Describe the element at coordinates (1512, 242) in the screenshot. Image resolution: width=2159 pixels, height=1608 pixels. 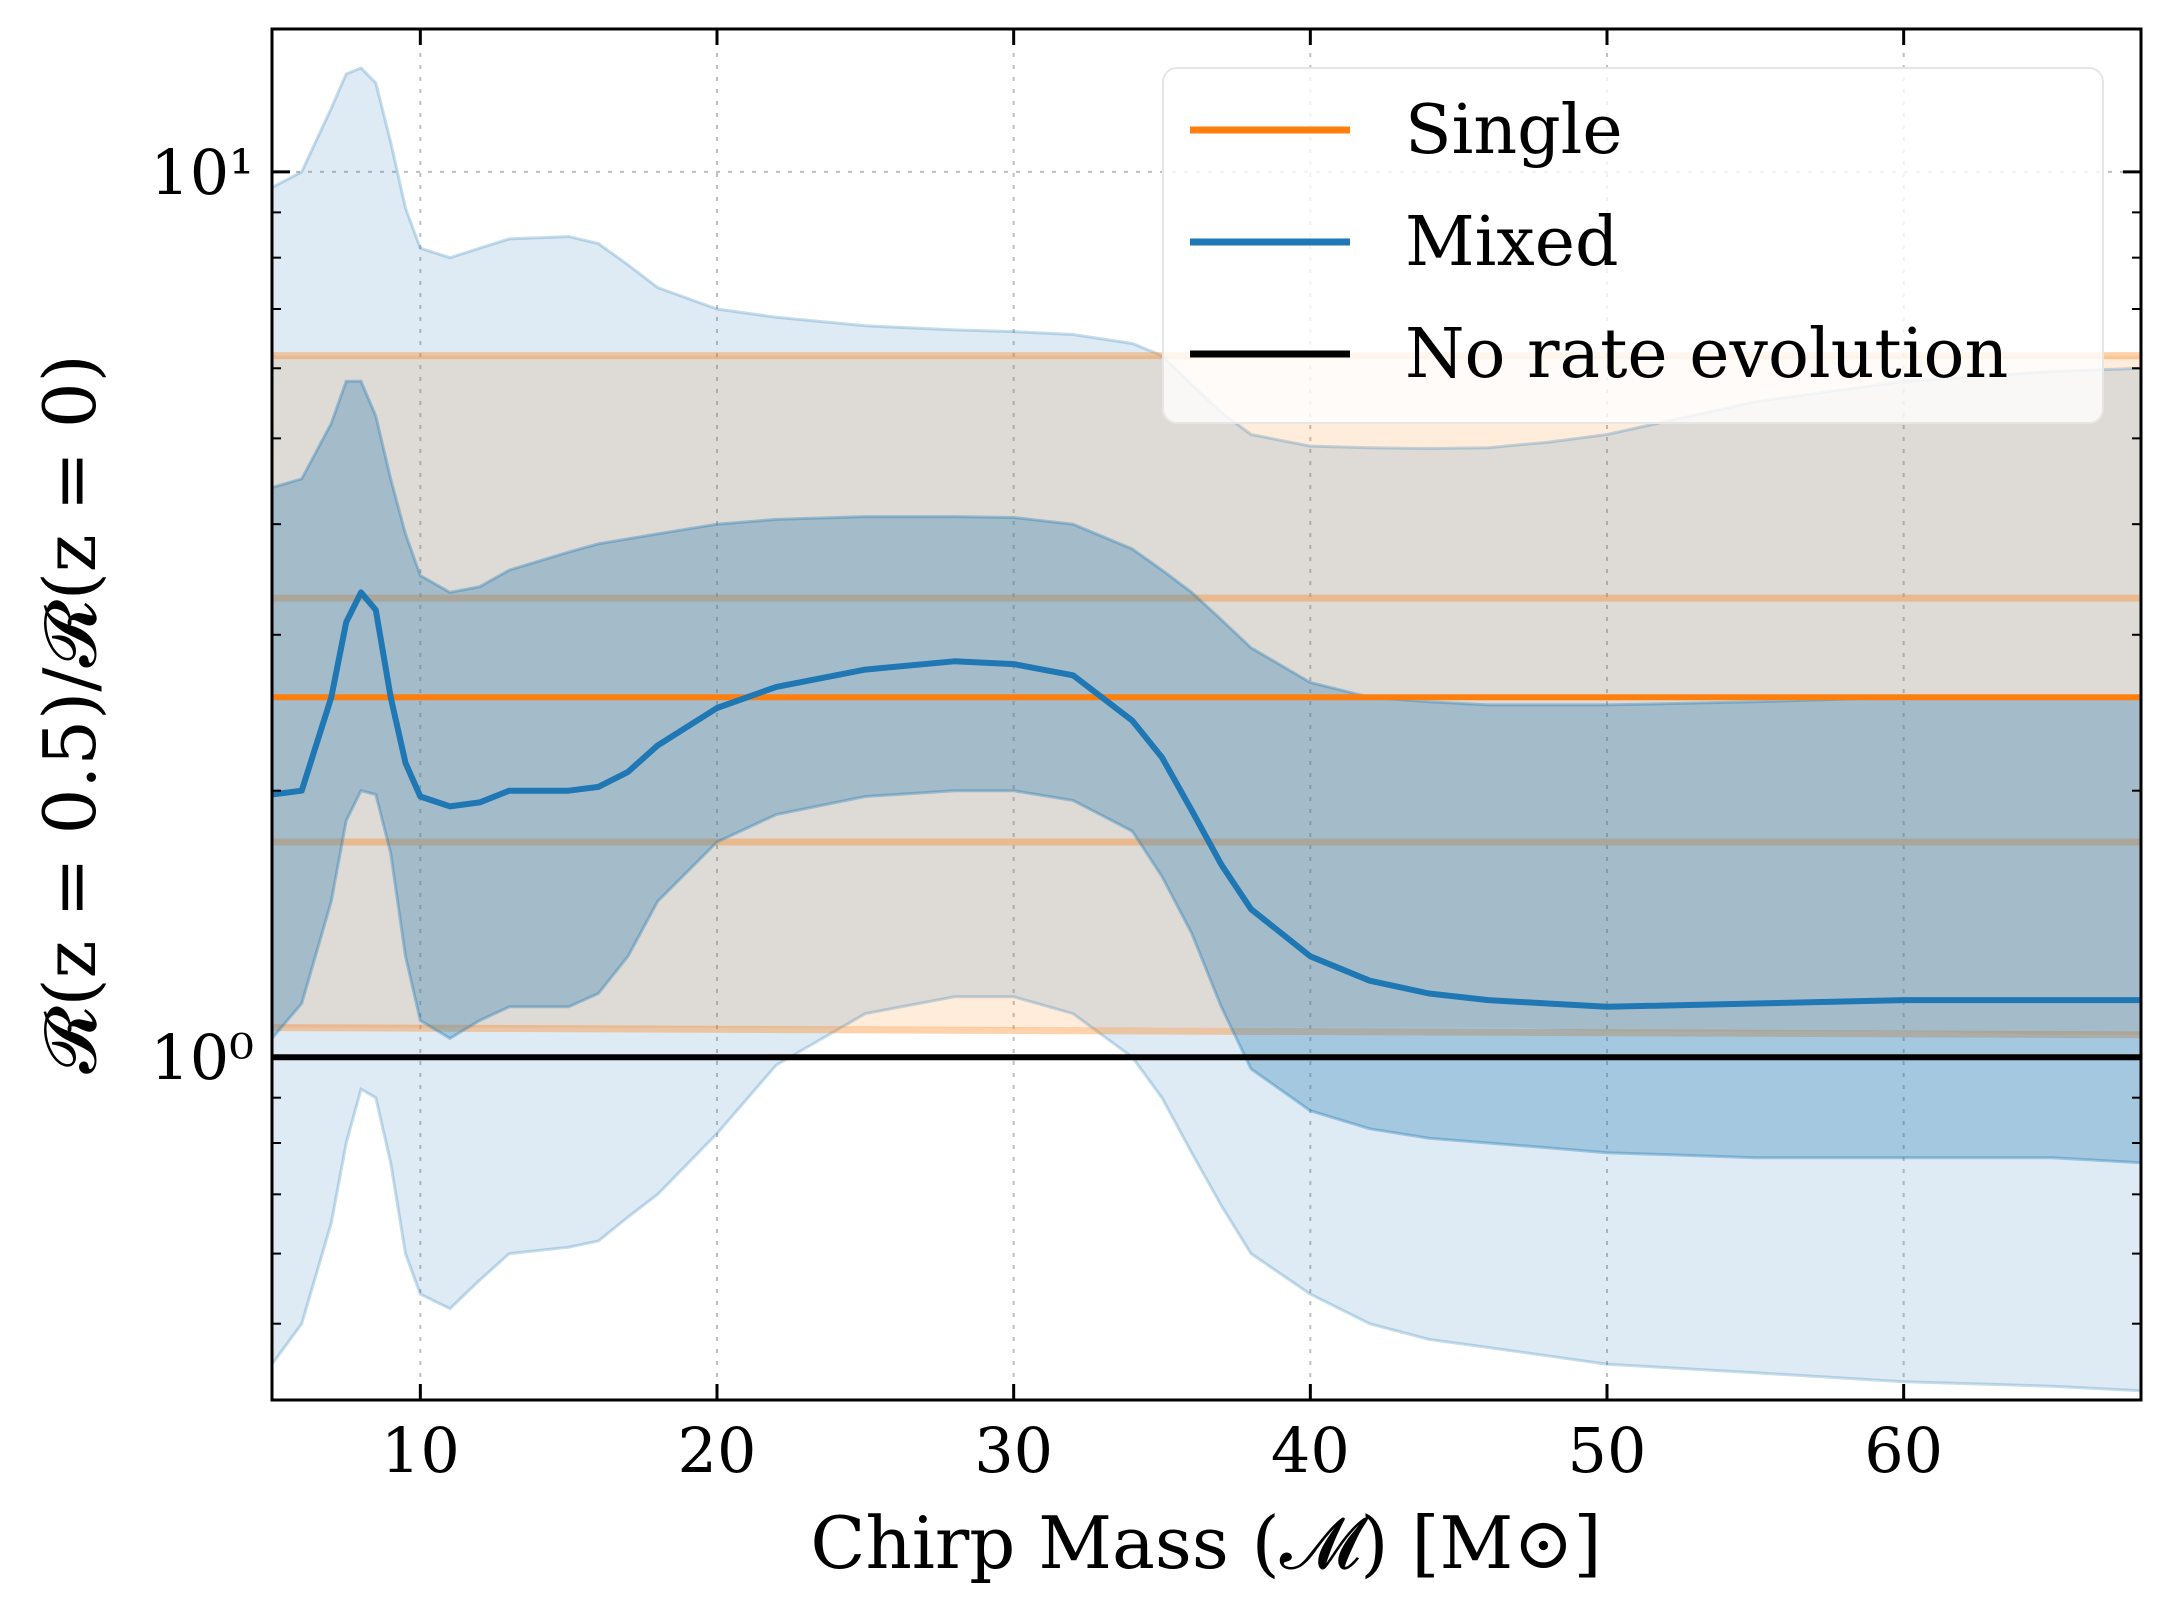
I see `legend-label-mixed: Mixed` at that location.